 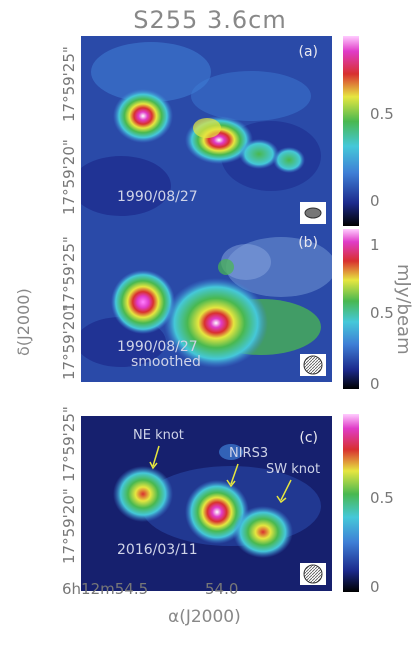 What do you see at coordinates (375, 201) in the screenshot?
I see `cbar-a-tick-0: 0` at bounding box center [375, 201].